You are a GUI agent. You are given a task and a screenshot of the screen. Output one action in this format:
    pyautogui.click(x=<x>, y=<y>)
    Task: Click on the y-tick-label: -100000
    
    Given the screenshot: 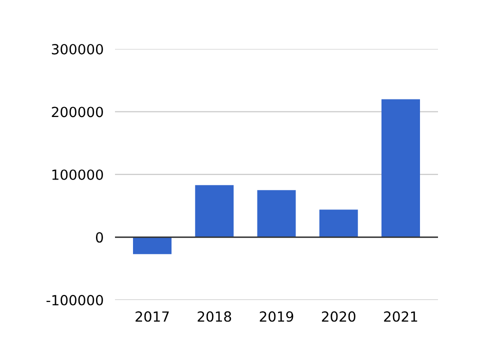 What is the action you would take?
    pyautogui.click(x=74, y=300)
    